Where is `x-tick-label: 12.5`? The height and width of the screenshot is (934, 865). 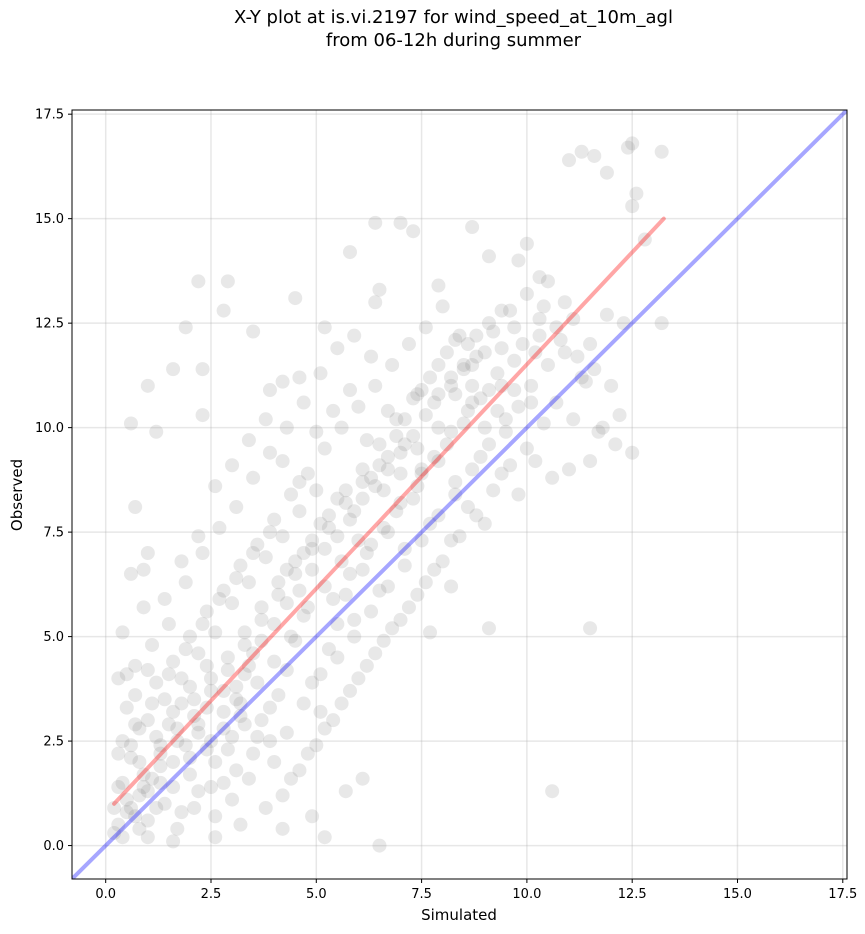 x-tick-label: 12.5 is located at coordinates (632, 894).